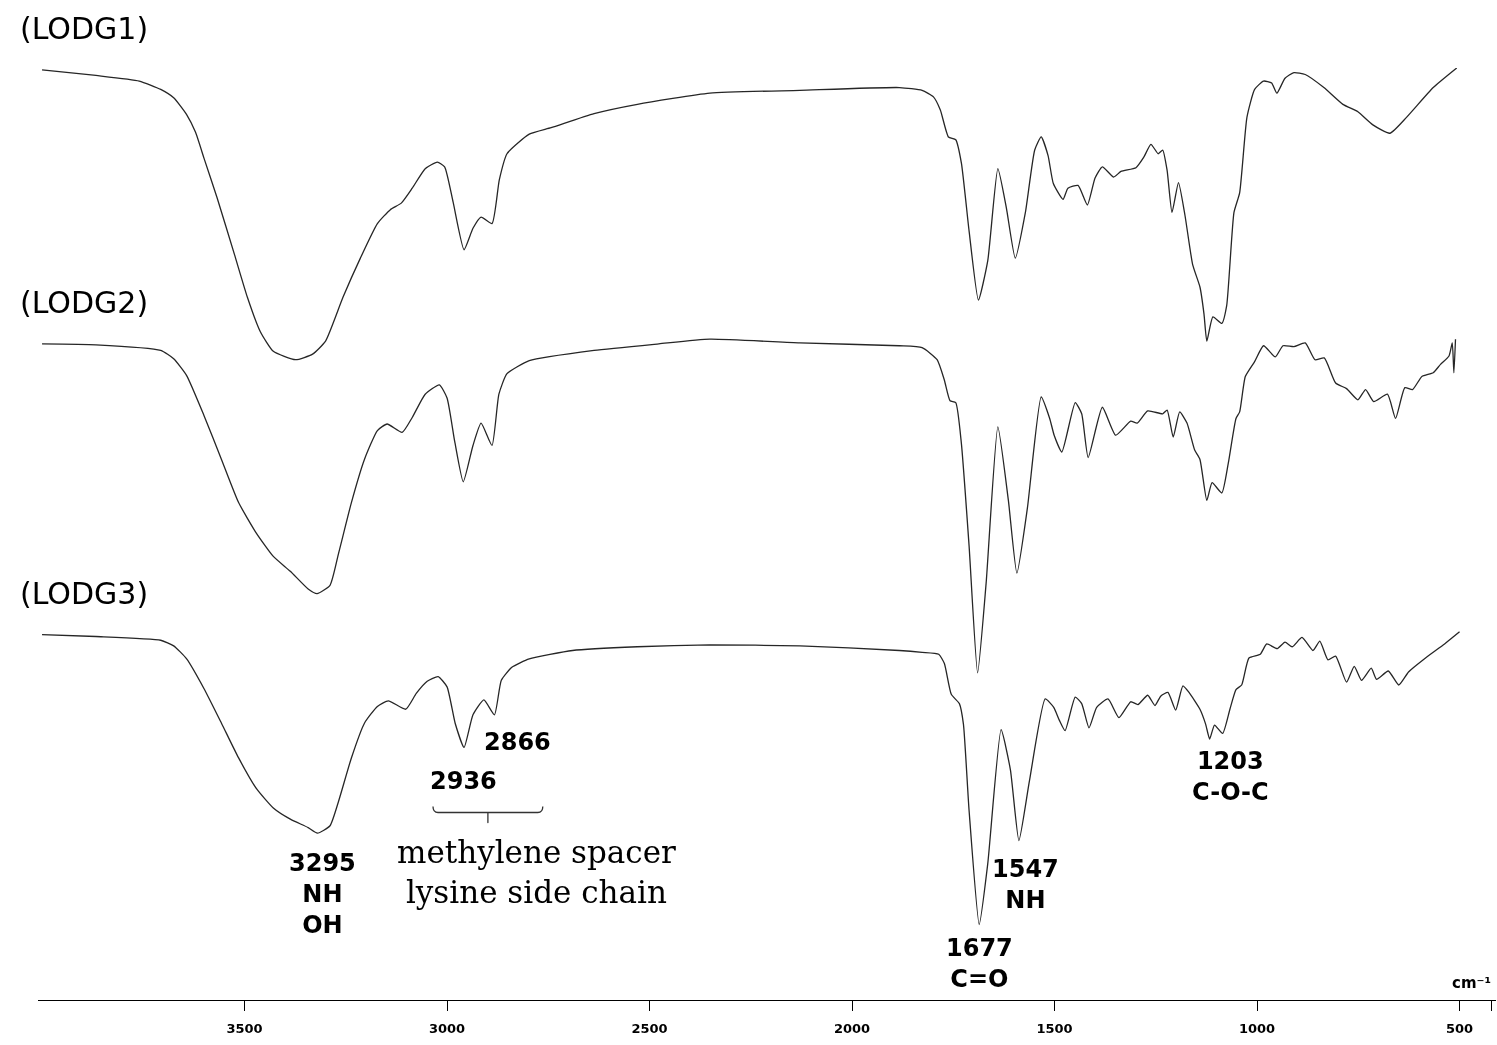  Describe the element at coordinates (1054, 1028) in the screenshot. I see `x-tick-label: 1500` at that location.